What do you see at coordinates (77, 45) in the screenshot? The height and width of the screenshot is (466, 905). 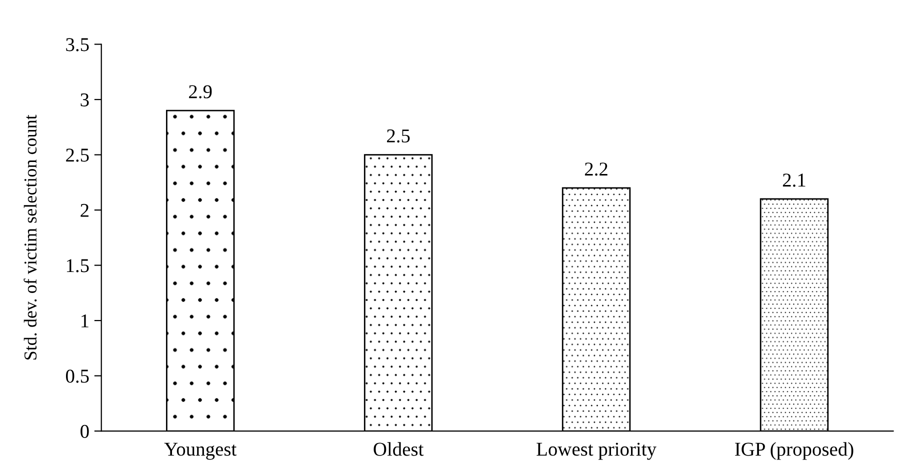 I see `y-tick-label: 3.5` at bounding box center [77, 45].